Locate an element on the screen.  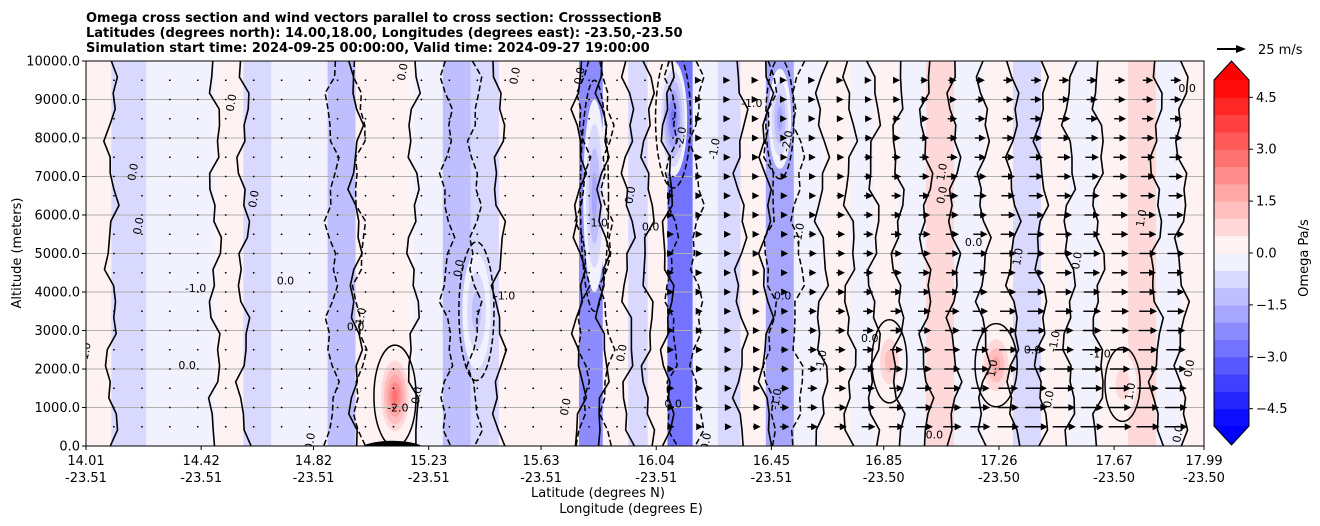
colorbar-tick-label: 3.0 is located at coordinates (1266, 150).